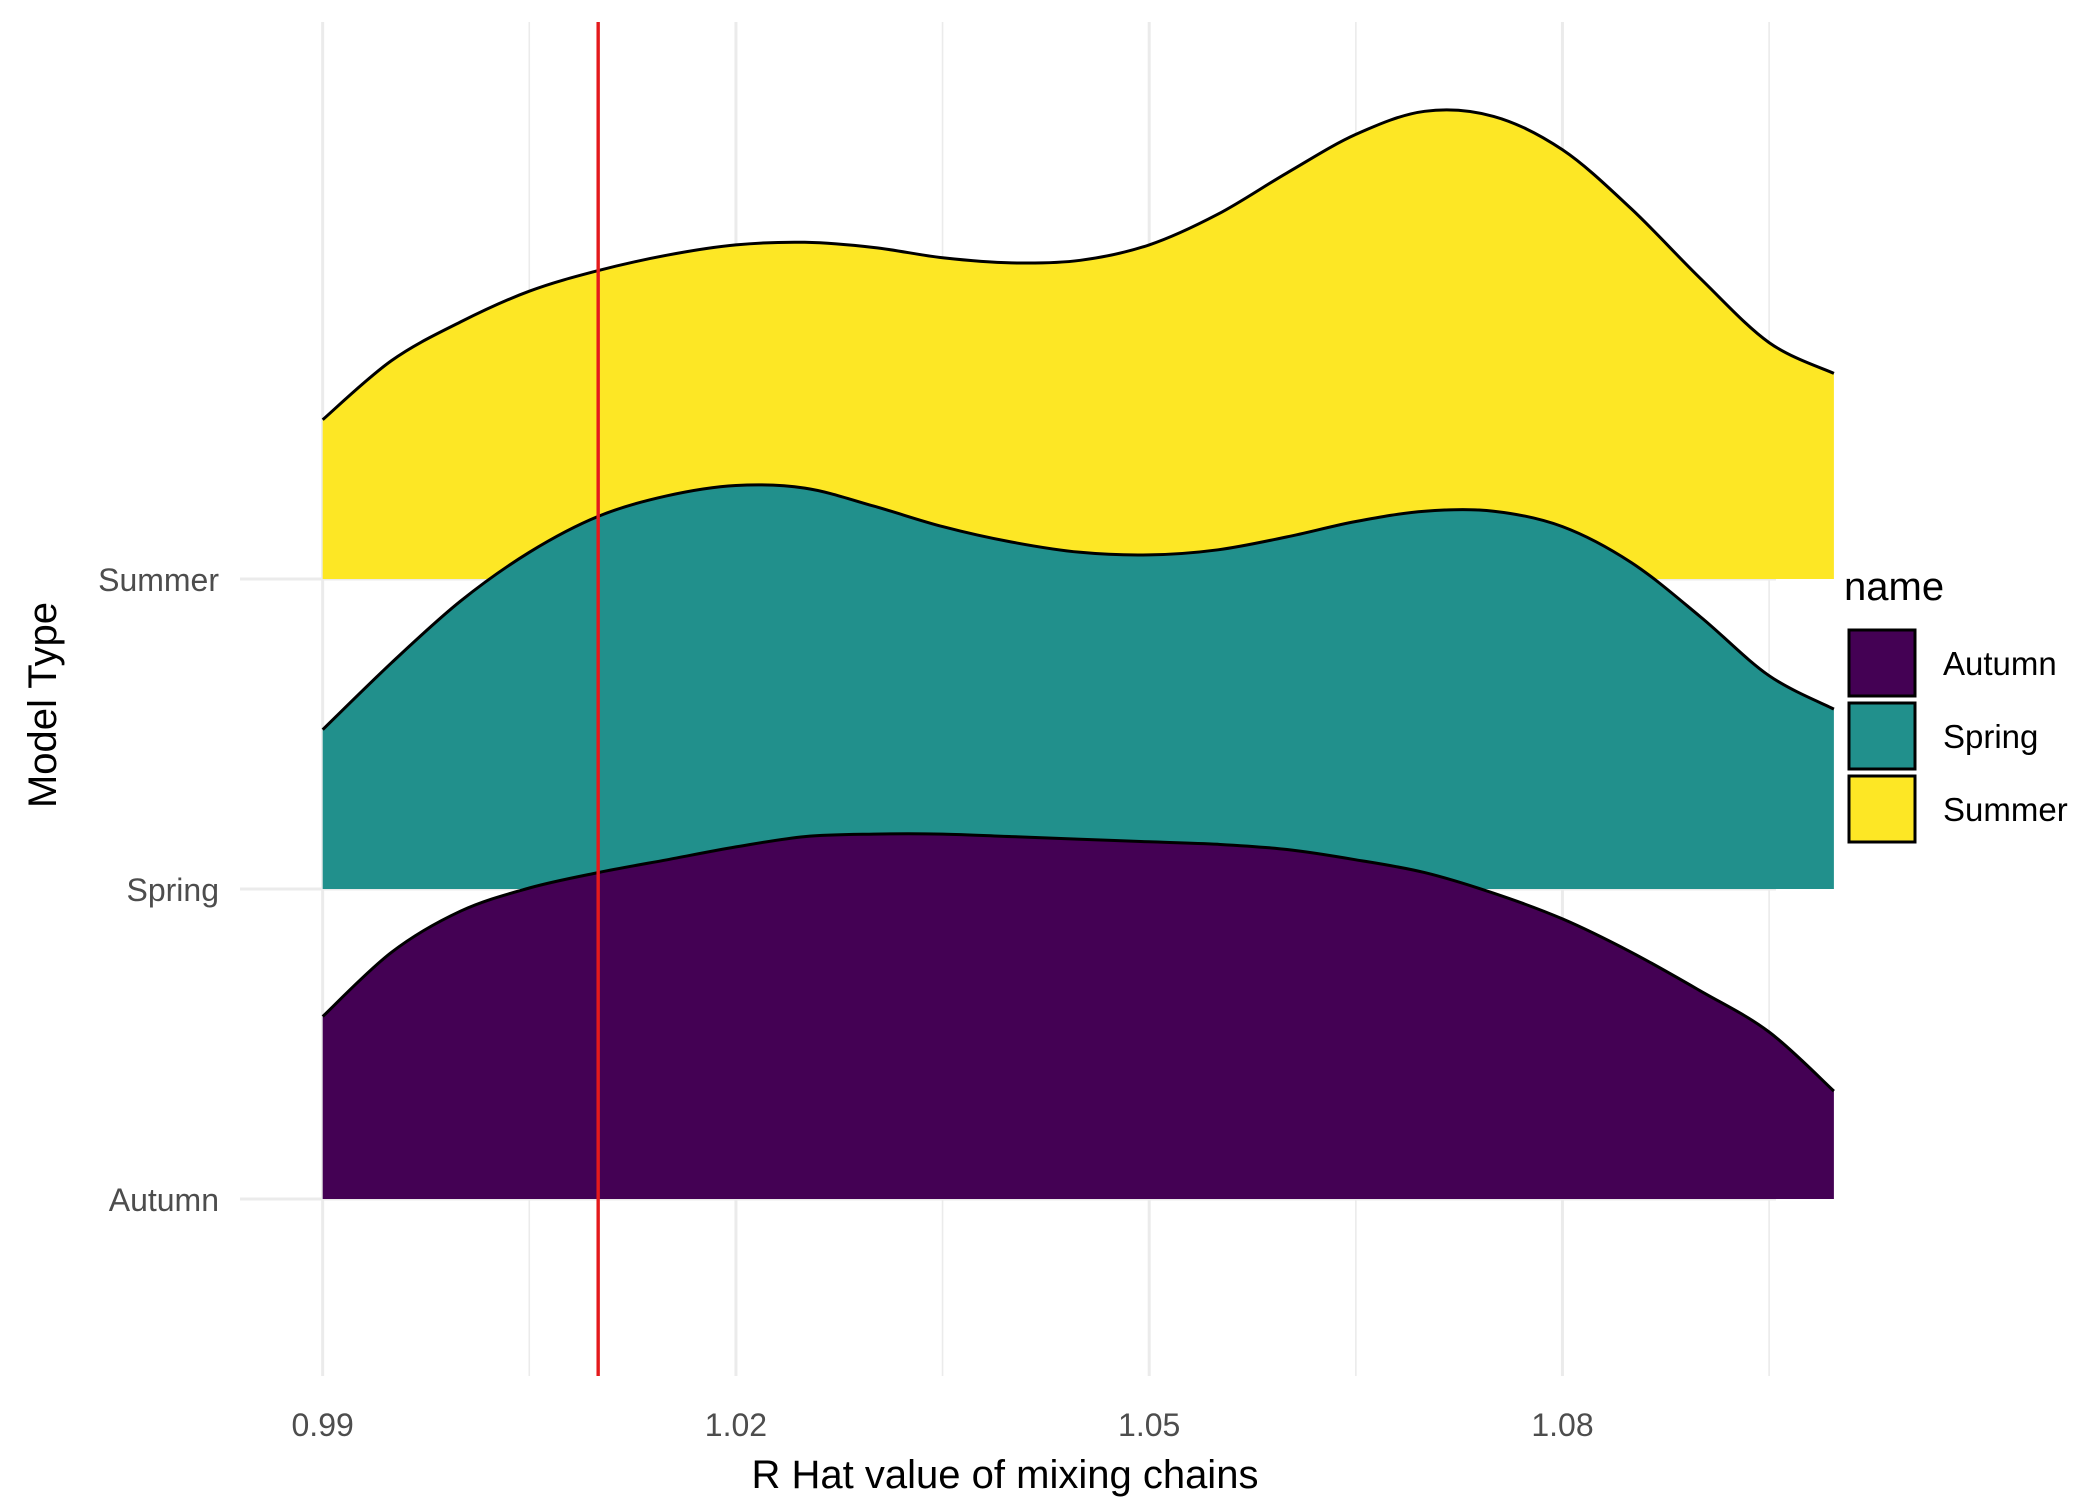 This screenshot has width=2100, height=1500. What do you see at coordinates (158, 580) in the screenshot?
I see `y-tick-label: Summer` at bounding box center [158, 580].